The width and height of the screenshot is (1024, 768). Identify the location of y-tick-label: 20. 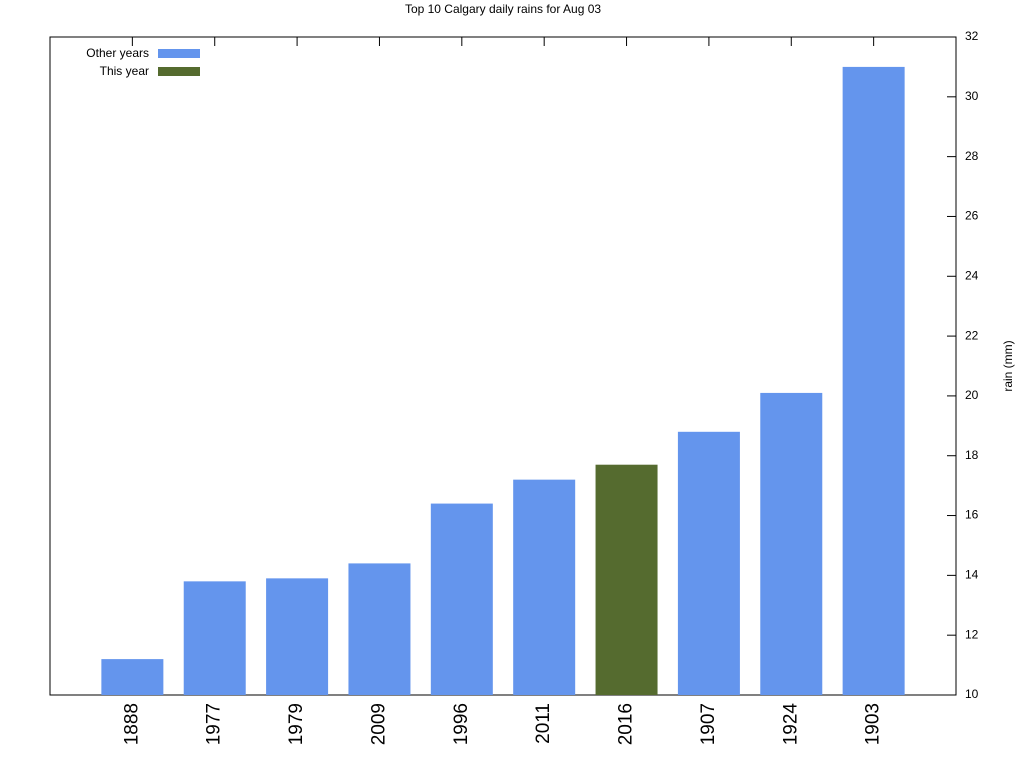
(972, 395).